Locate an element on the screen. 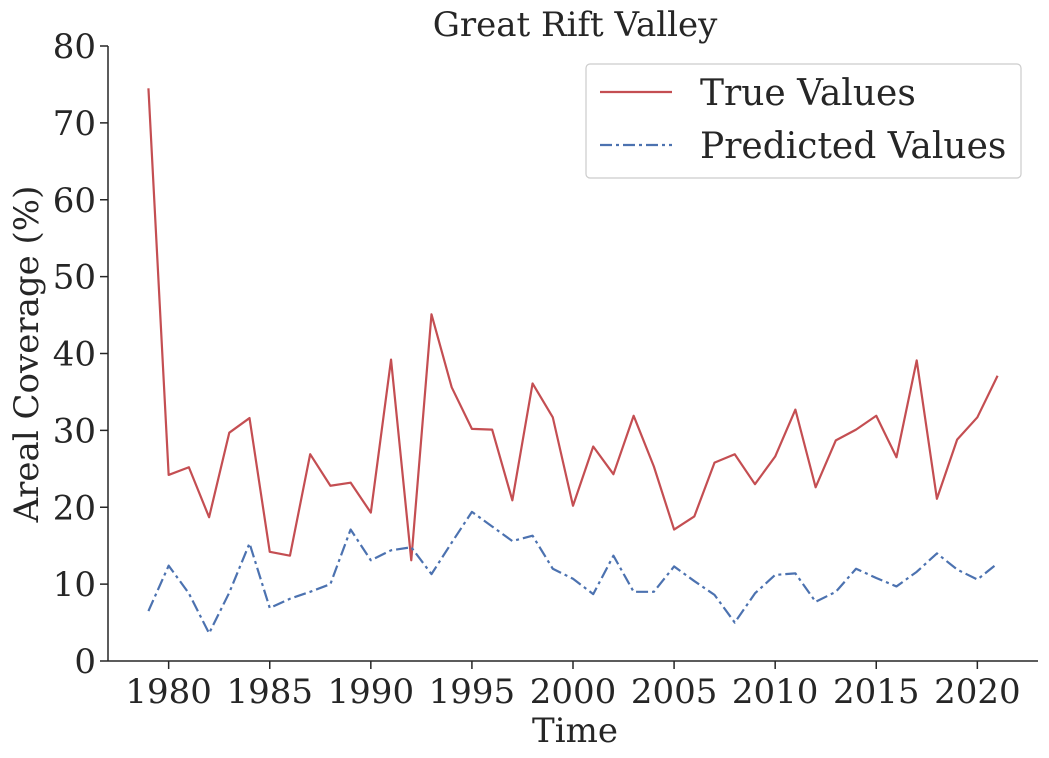 Image resolution: width=1049 pixels, height=758 pixels. x-tick-label: 1985 is located at coordinates (269, 692).